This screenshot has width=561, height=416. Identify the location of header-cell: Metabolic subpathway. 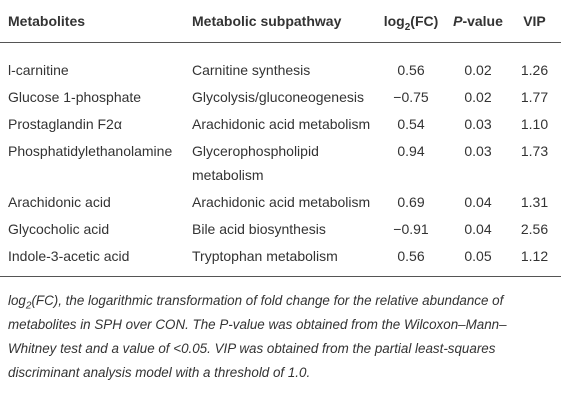
(279, 21).